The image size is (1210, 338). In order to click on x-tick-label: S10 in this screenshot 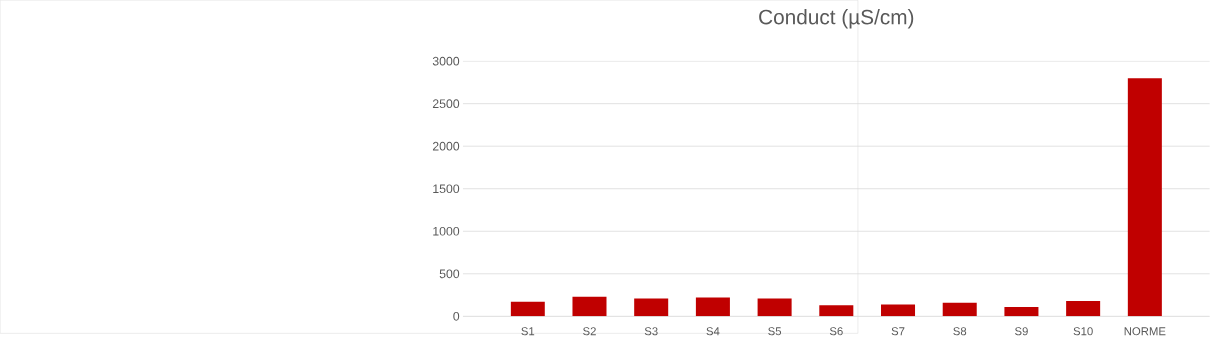, I will do `click(1083, 331)`.